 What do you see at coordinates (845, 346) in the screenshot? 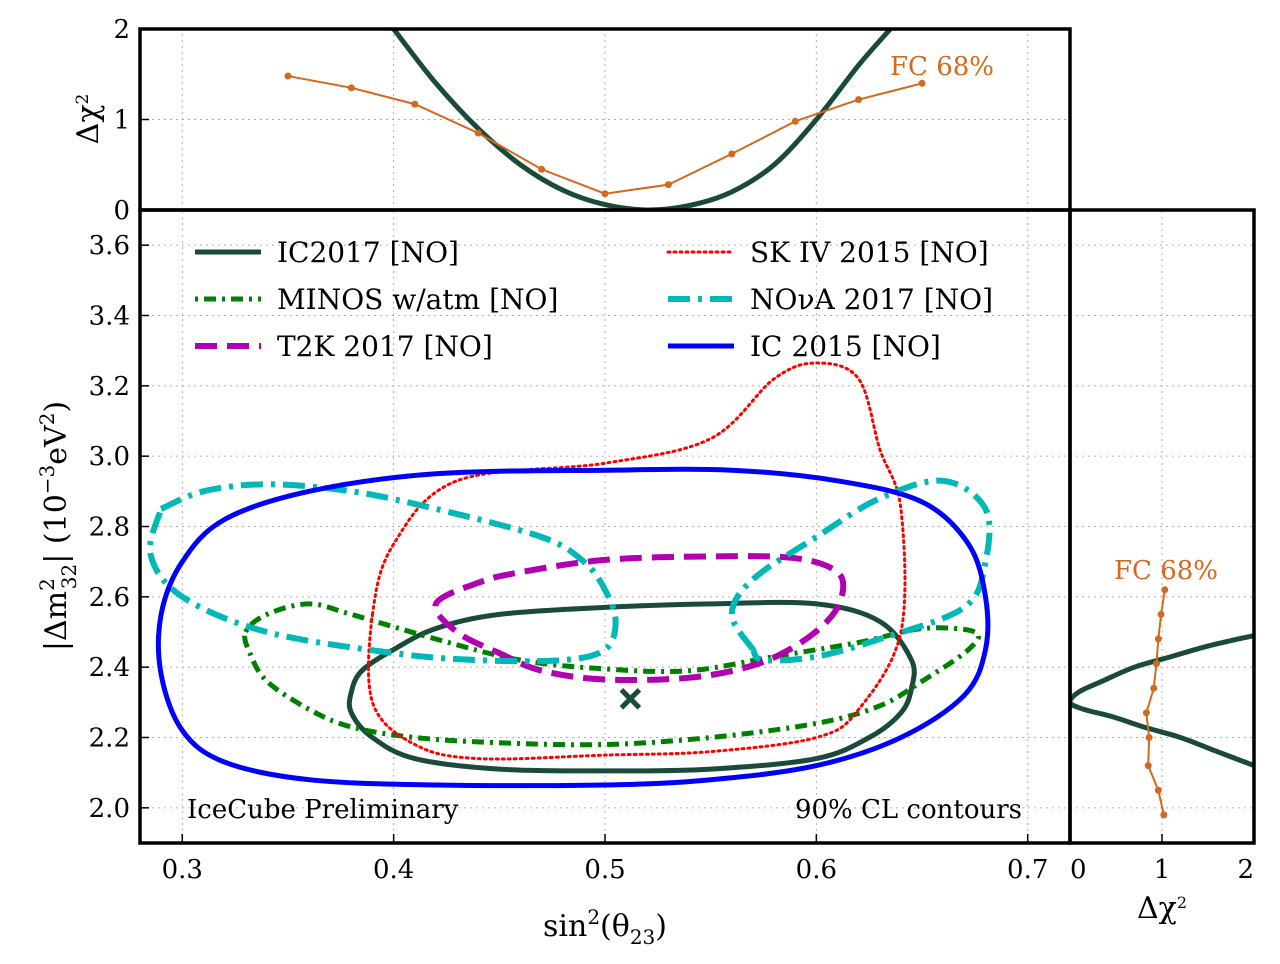
I see `legend-entry-5: IC 2015 [NO]` at bounding box center [845, 346].